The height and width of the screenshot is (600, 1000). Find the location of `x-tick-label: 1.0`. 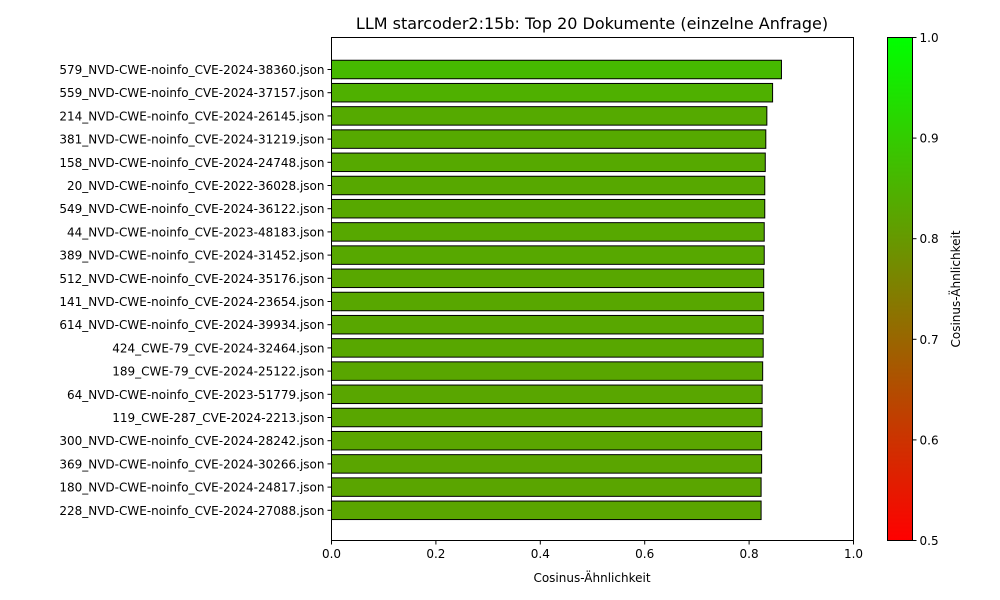

x-tick-label: 1.0 is located at coordinates (853, 554).